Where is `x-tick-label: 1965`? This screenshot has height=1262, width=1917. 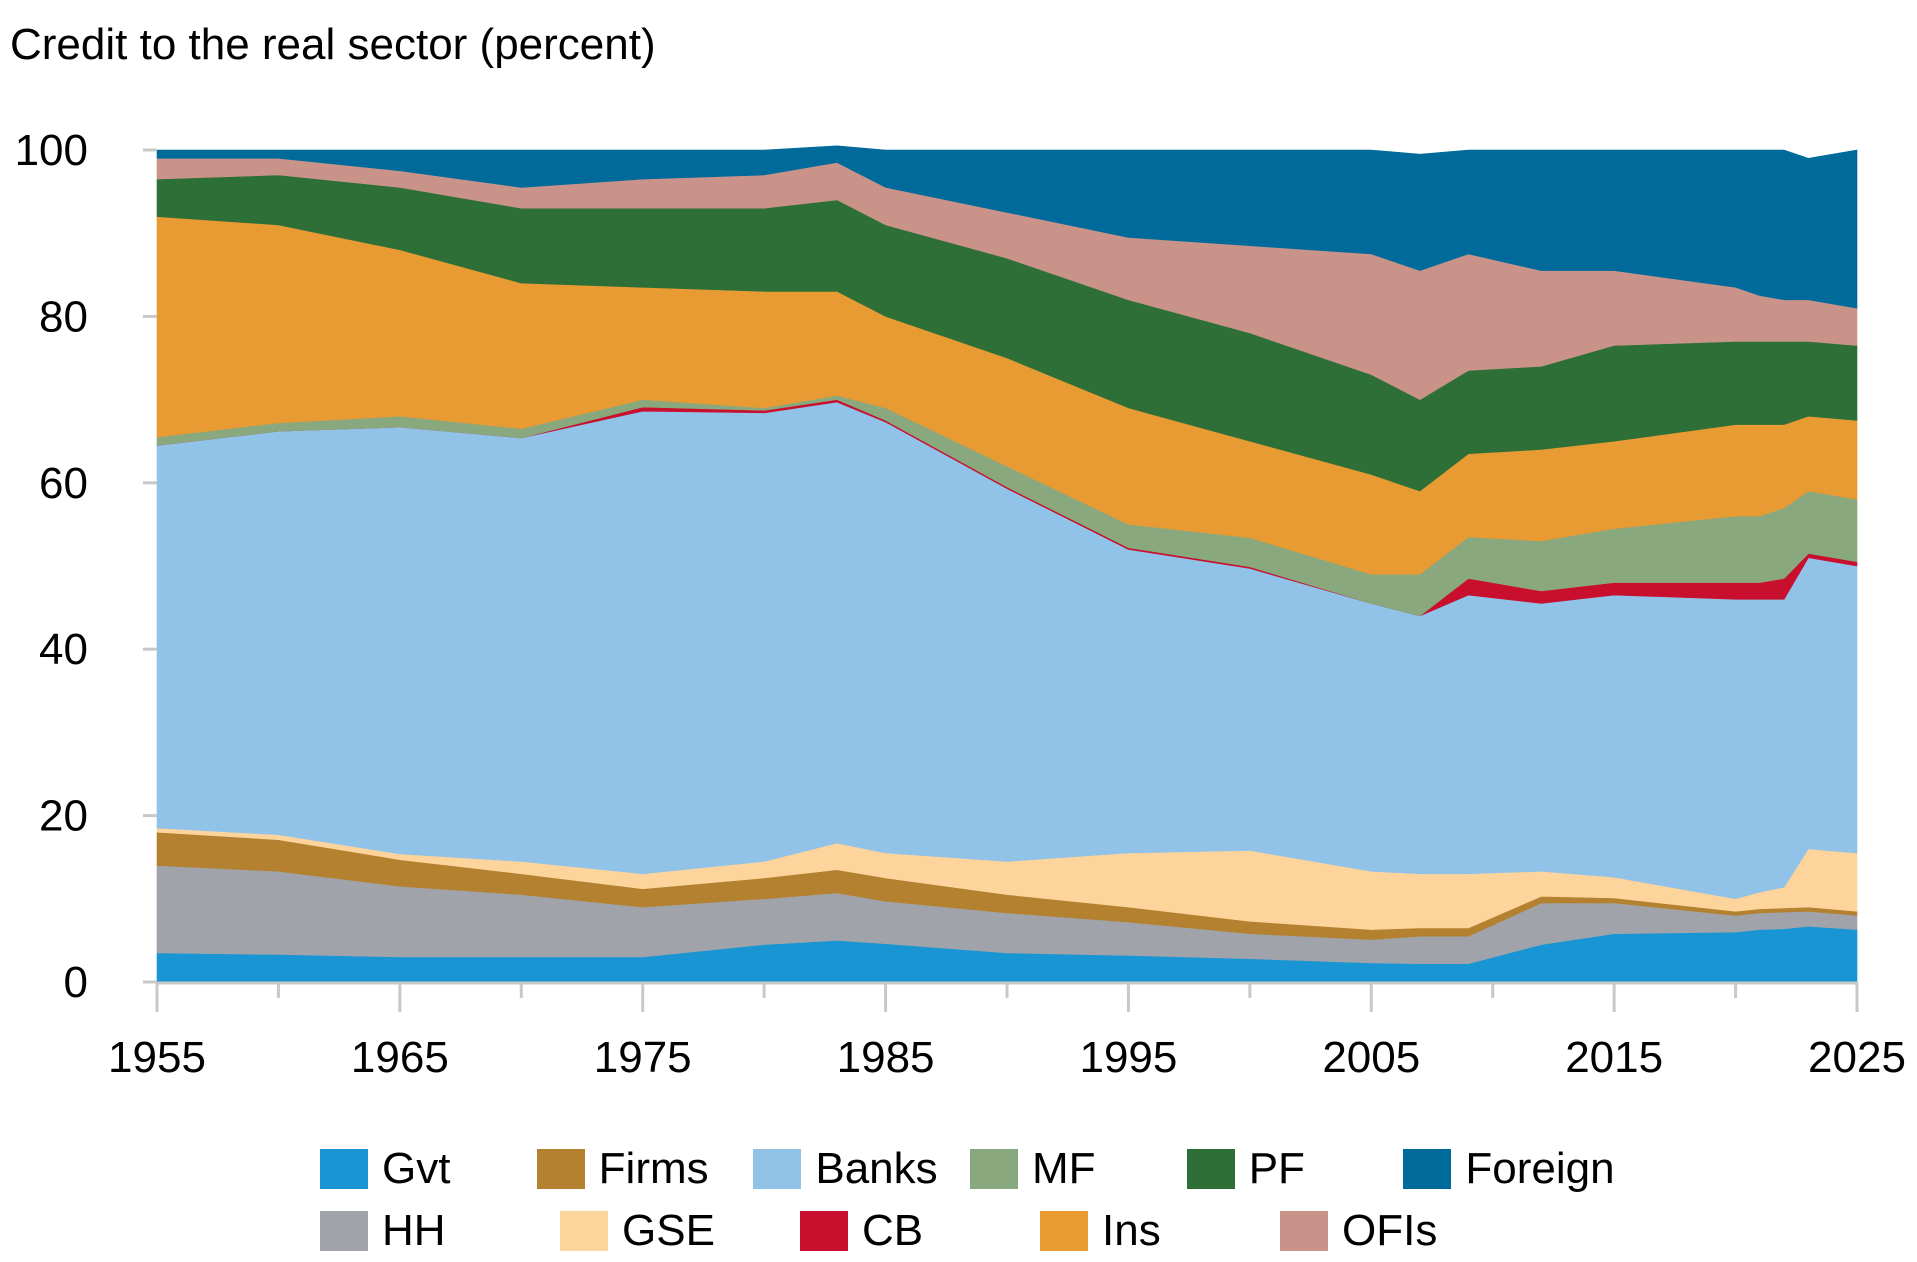
x-tick-label: 1965 is located at coordinates (400, 1057).